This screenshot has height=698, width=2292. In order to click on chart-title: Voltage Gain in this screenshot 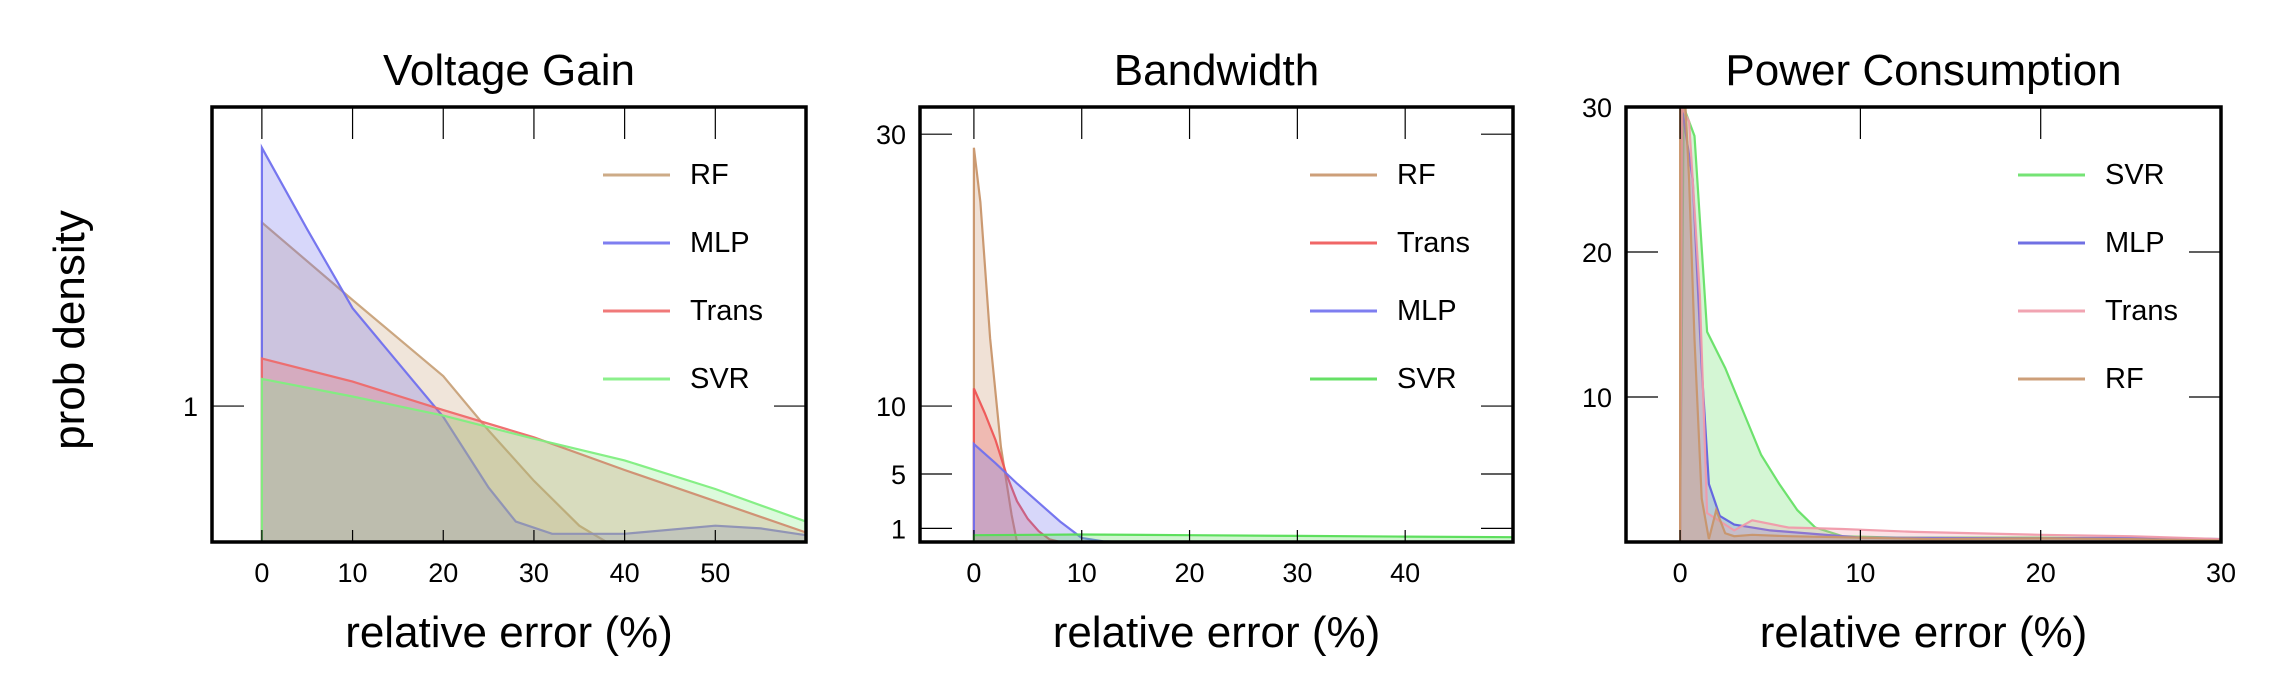, I will do `click(509, 70)`.